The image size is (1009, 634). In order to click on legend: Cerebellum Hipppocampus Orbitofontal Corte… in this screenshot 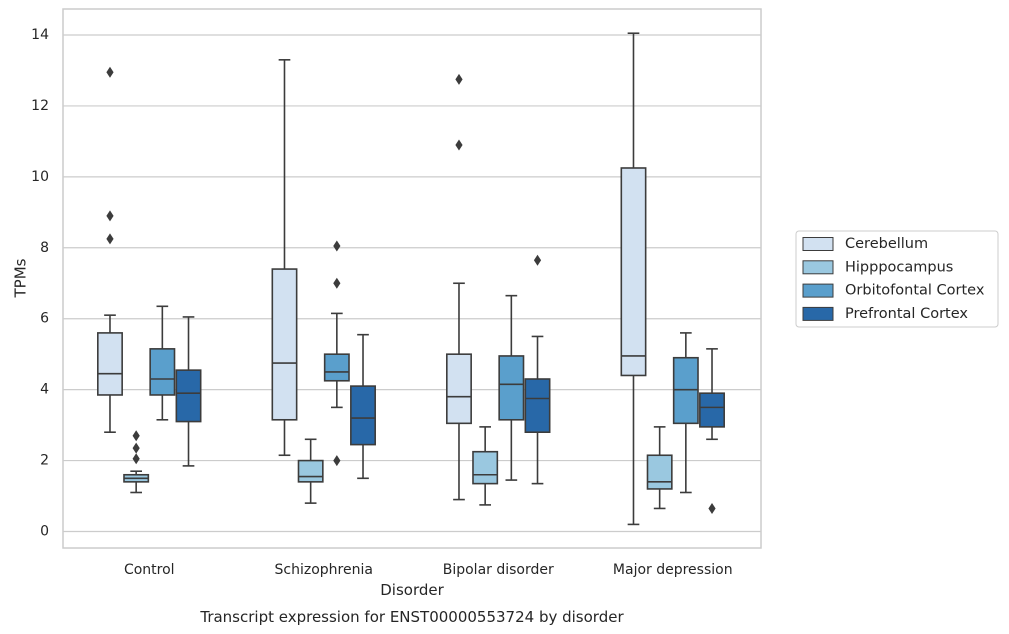, I will do `click(897, 279)`.